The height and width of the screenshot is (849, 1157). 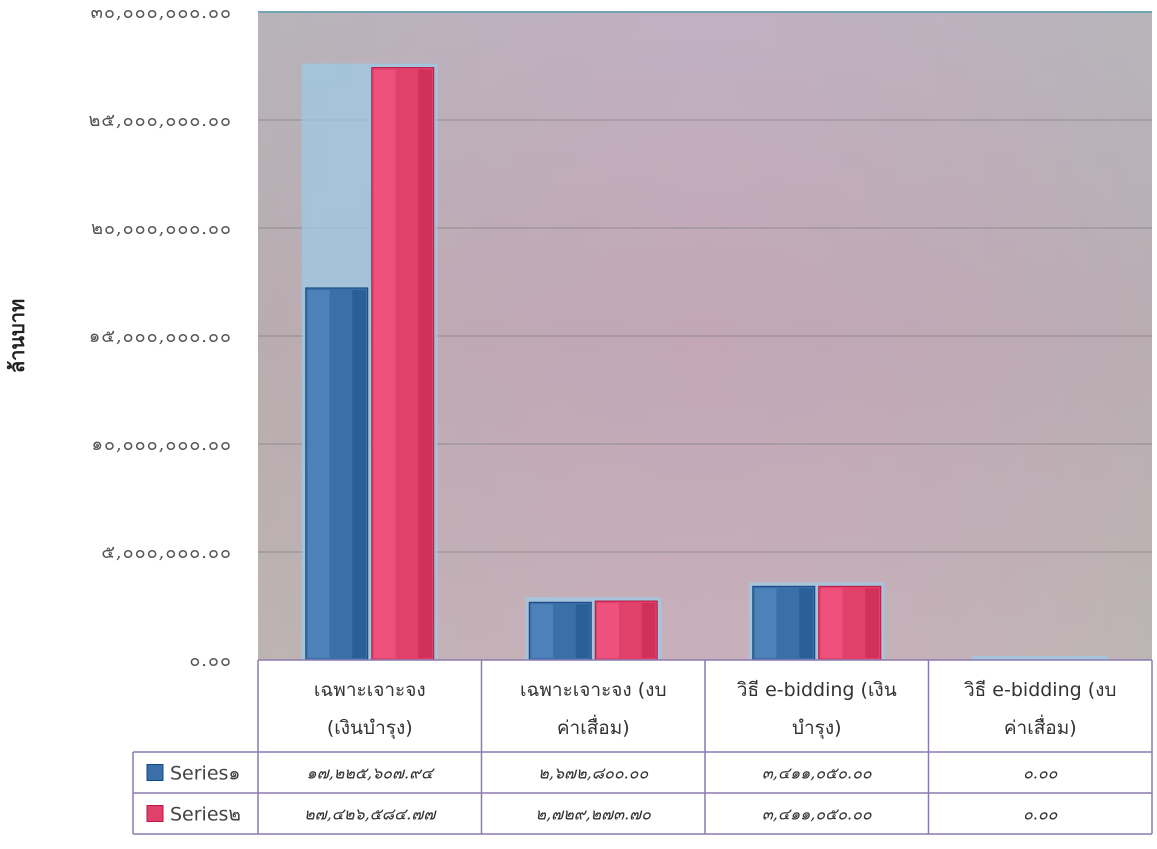 What do you see at coordinates (160, 120) in the screenshot?
I see `y-tick-label: ๒๕,๐๐๐,๐๐๐.๐๐` at bounding box center [160, 120].